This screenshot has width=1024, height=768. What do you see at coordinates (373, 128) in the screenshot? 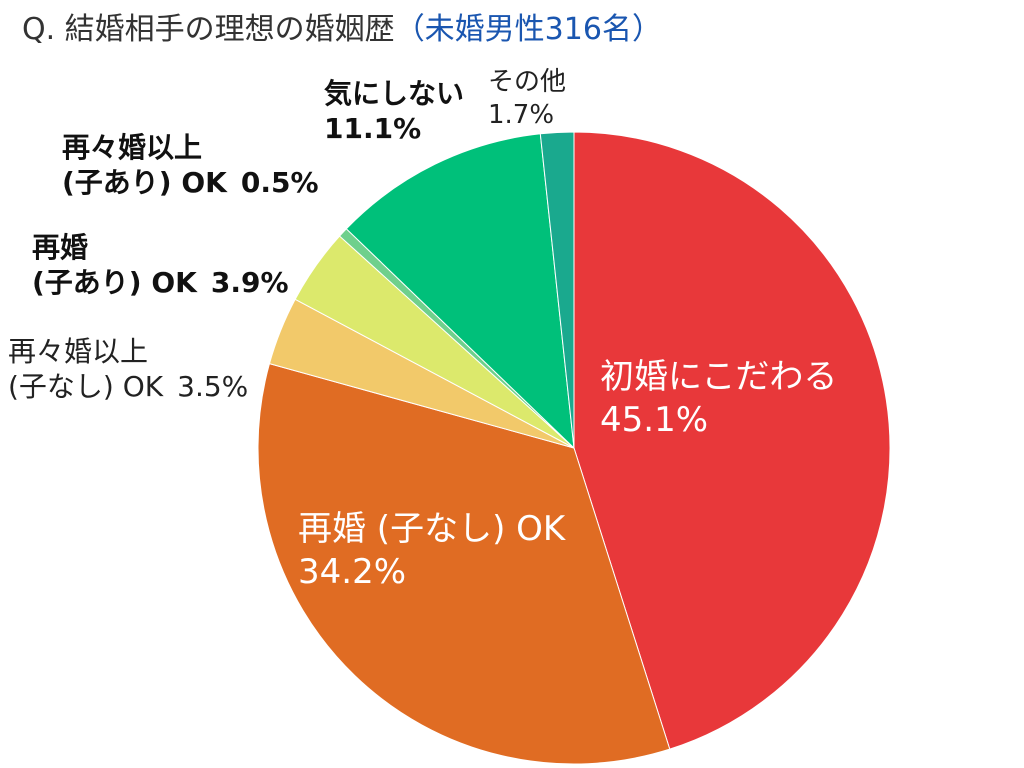
I see `value-label: 11.1%` at bounding box center [373, 128].